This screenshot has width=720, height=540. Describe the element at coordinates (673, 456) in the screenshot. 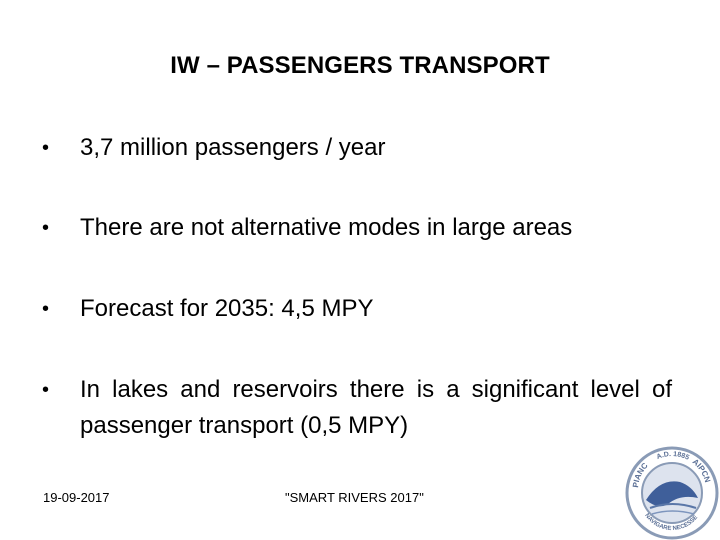

I see `svg-text: A.D. 1885` at that location.